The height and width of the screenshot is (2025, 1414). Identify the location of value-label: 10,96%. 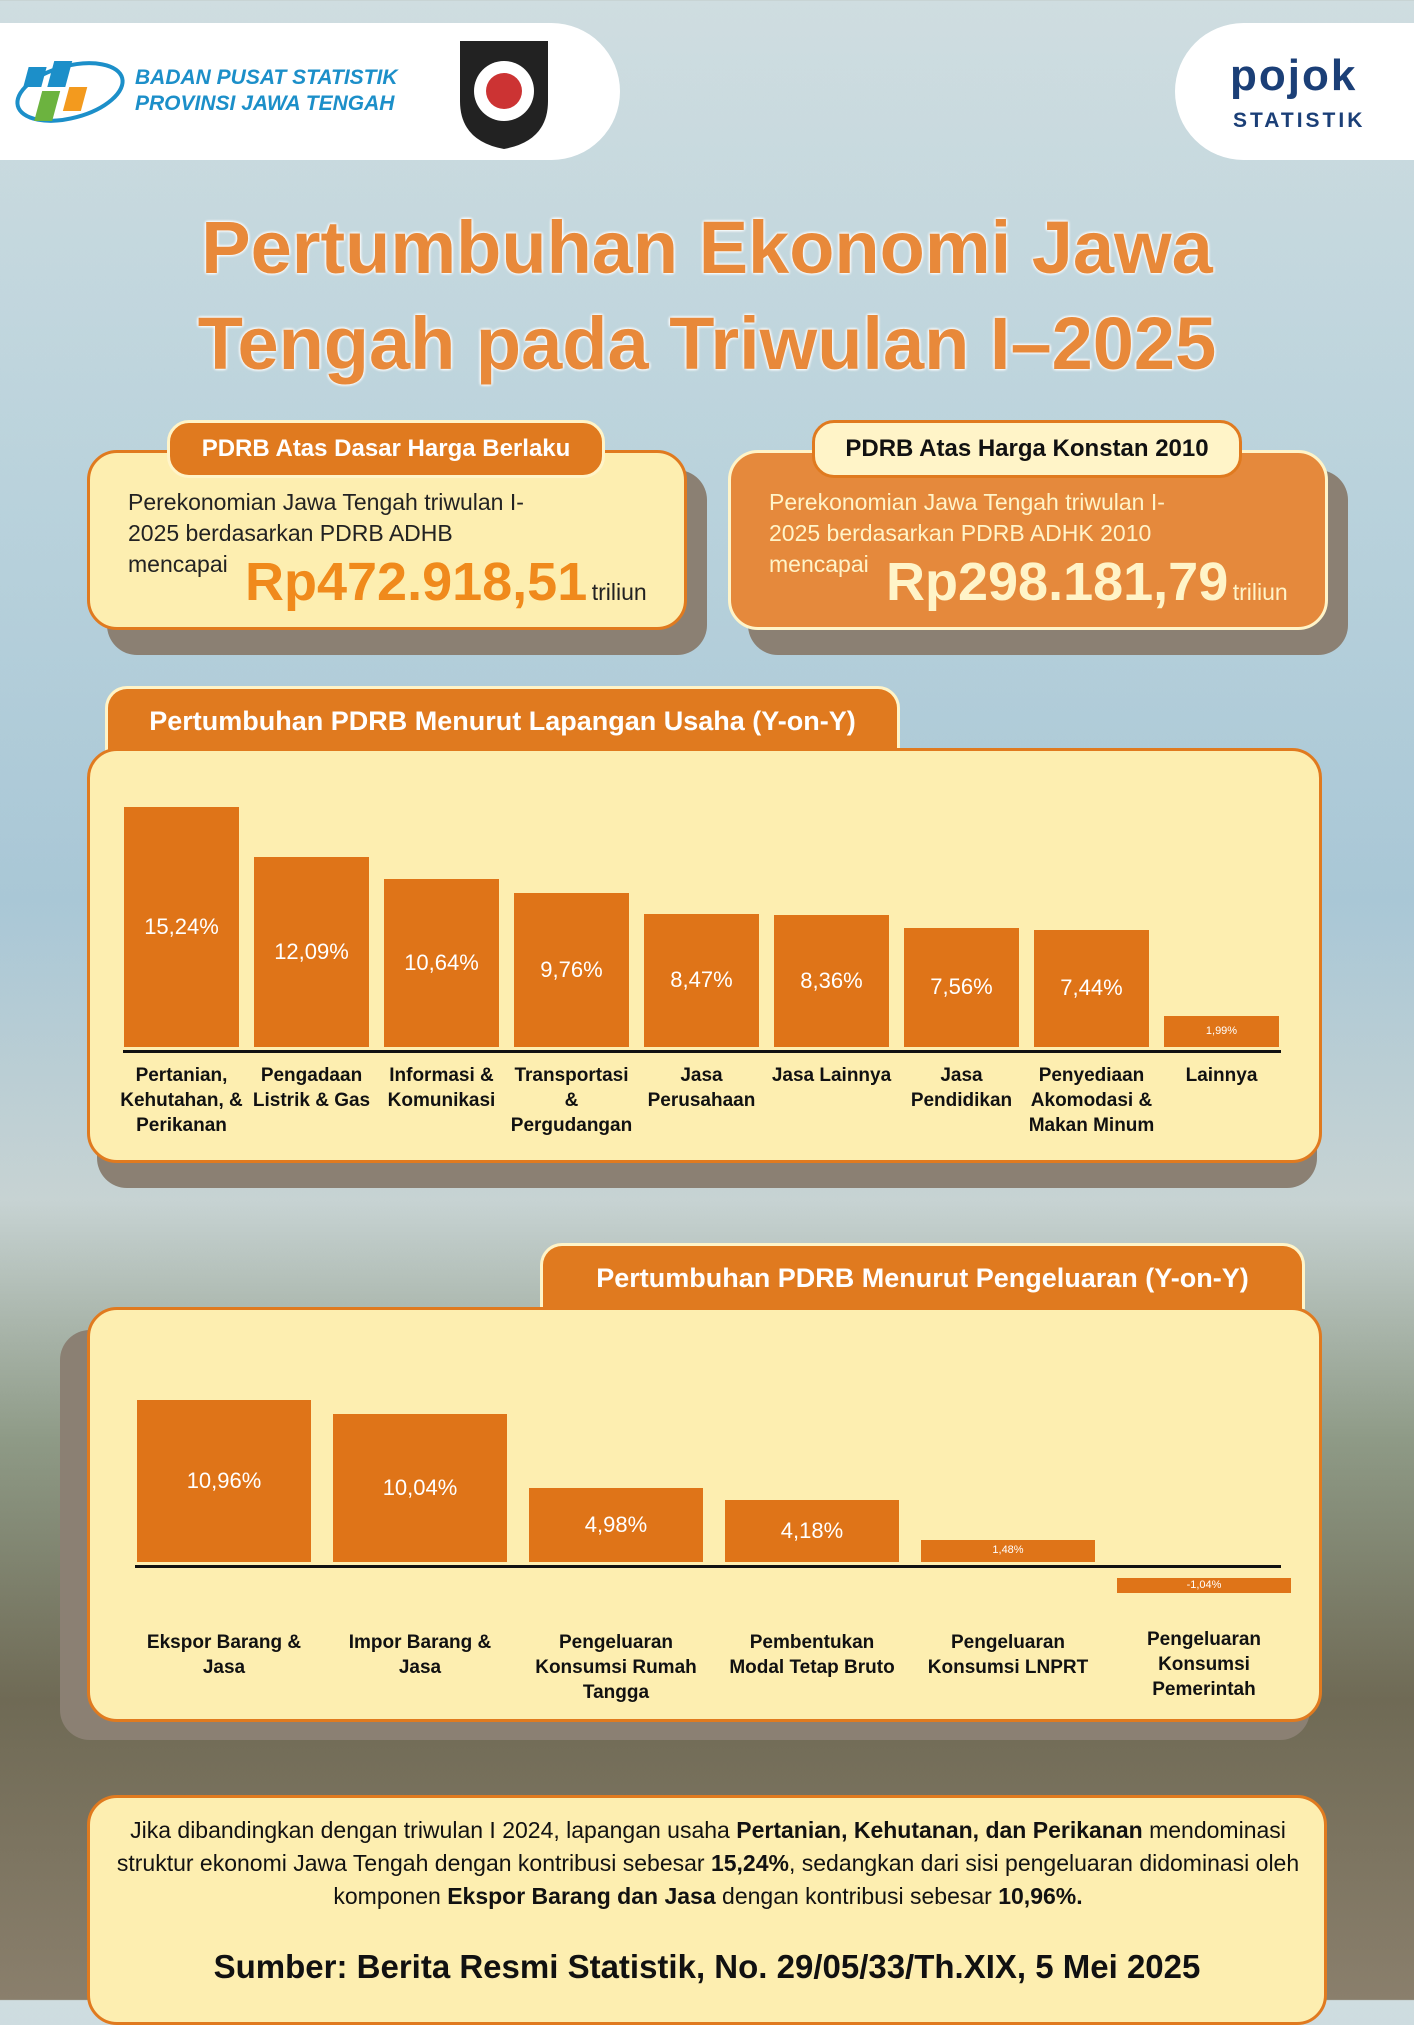
(224, 1480).